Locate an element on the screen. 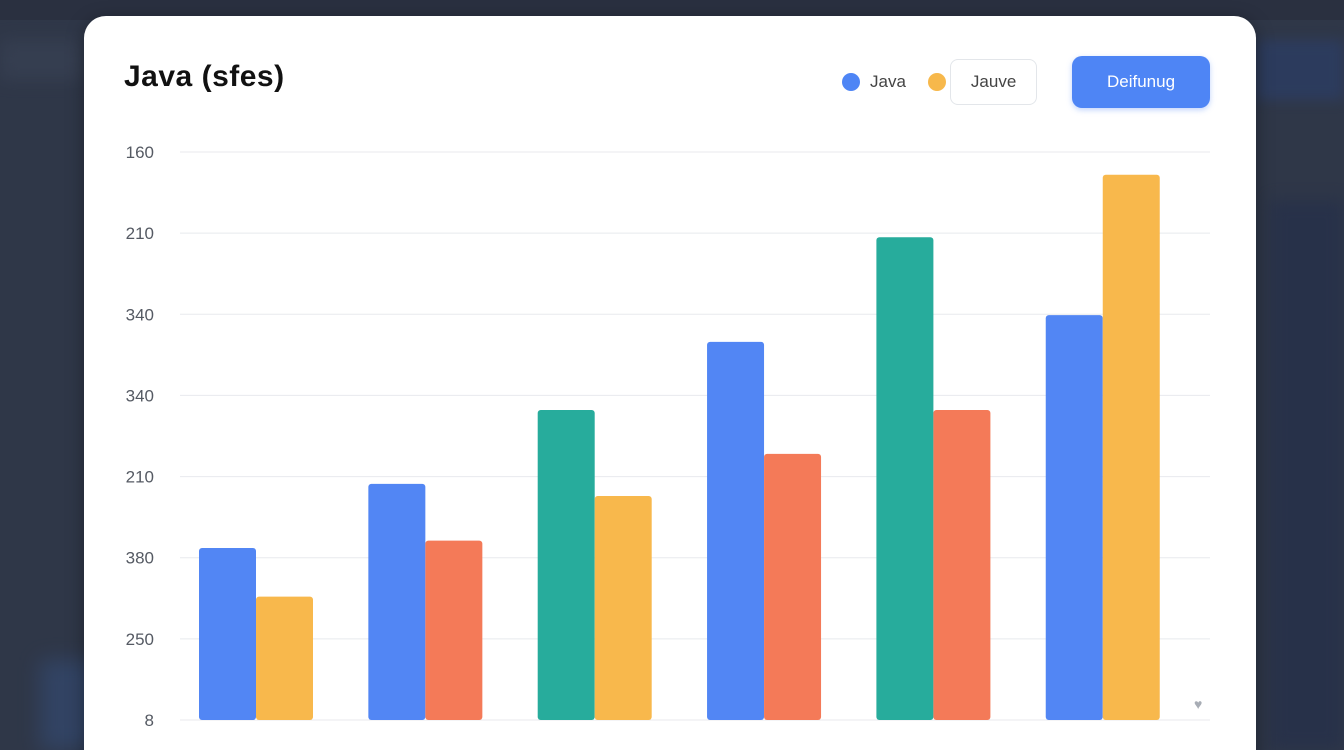  heart-icon: ♥ is located at coordinates (1198, 704).